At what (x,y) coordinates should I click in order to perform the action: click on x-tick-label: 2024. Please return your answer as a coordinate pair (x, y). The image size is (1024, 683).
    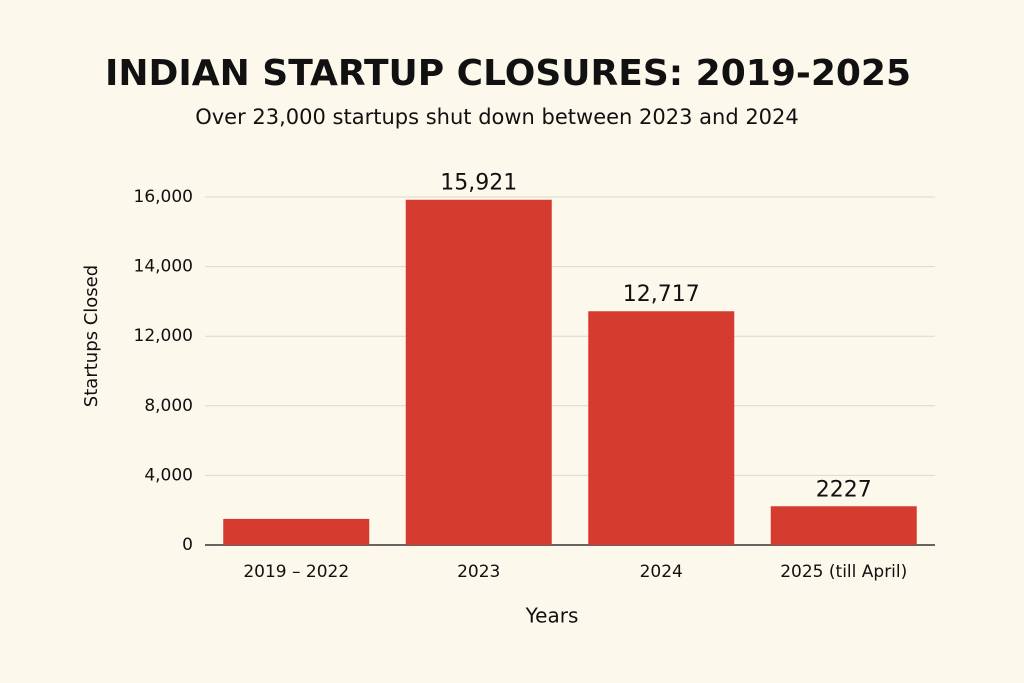
    Looking at the image, I should click on (661, 572).